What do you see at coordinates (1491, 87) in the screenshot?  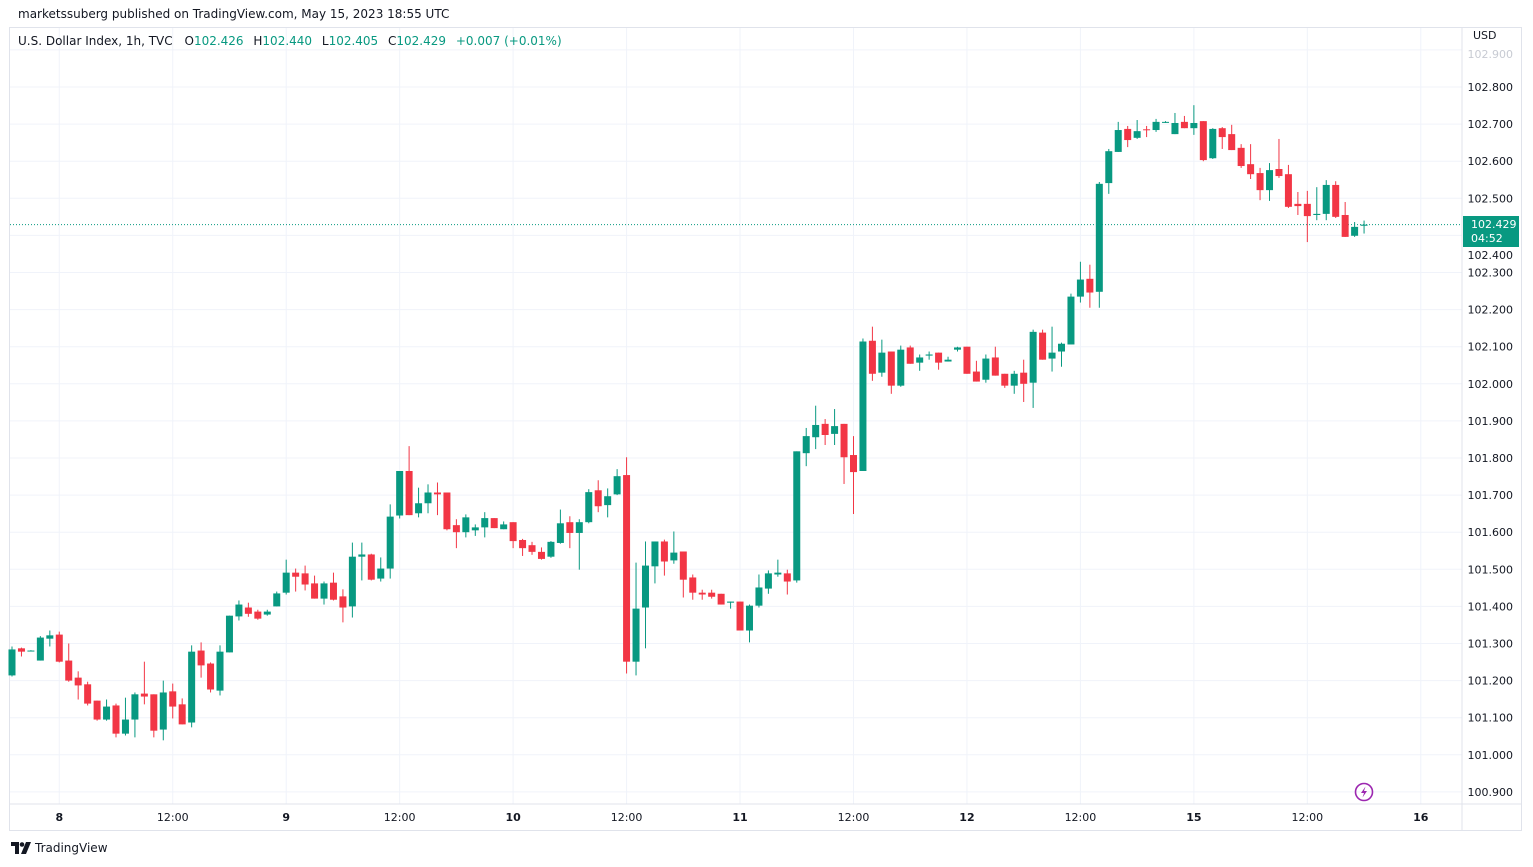 I see `price-tick-label: 102.800` at bounding box center [1491, 87].